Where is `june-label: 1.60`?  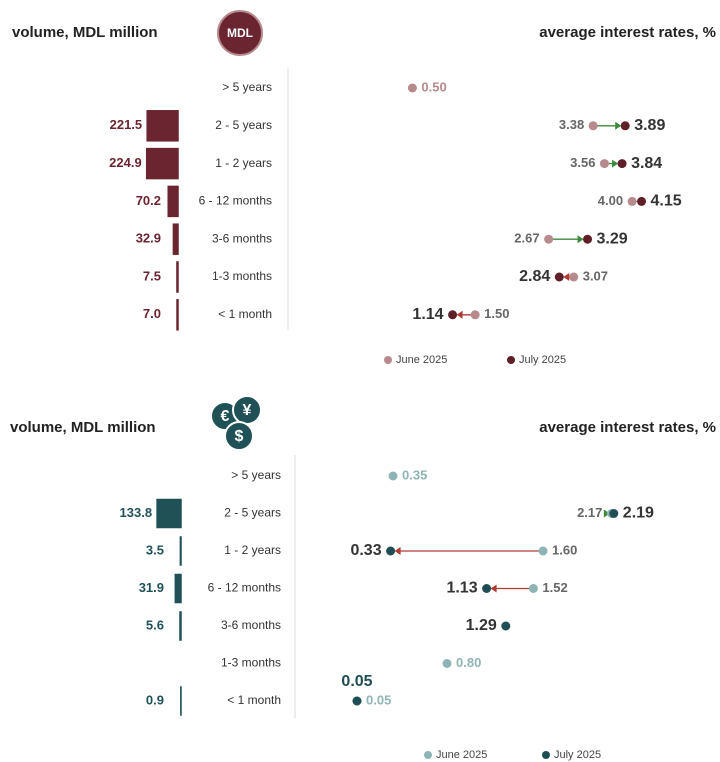
june-label: 1.60 is located at coordinates (564, 549).